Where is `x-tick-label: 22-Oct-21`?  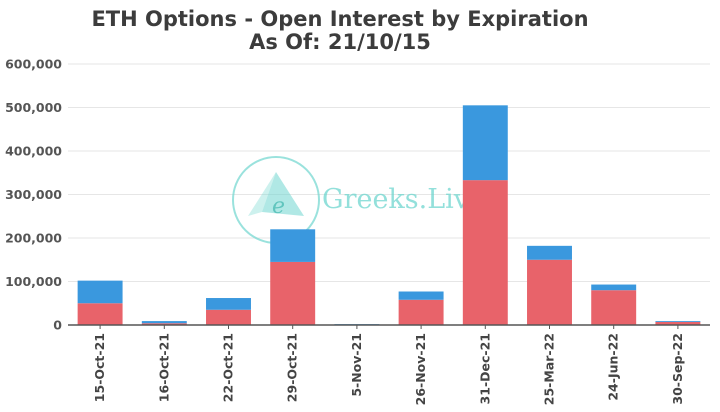
x-tick-label: 22-Oct-21 is located at coordinates (228, 367).